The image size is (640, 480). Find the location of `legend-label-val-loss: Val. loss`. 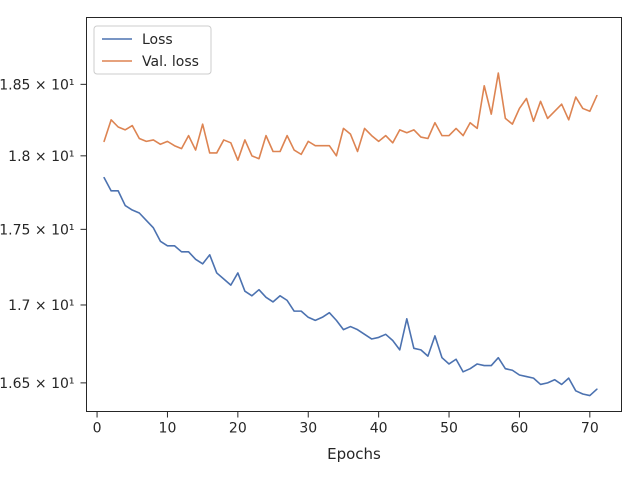

legend-label-val-loss: Val. loss is located at coordinates (170, 62).